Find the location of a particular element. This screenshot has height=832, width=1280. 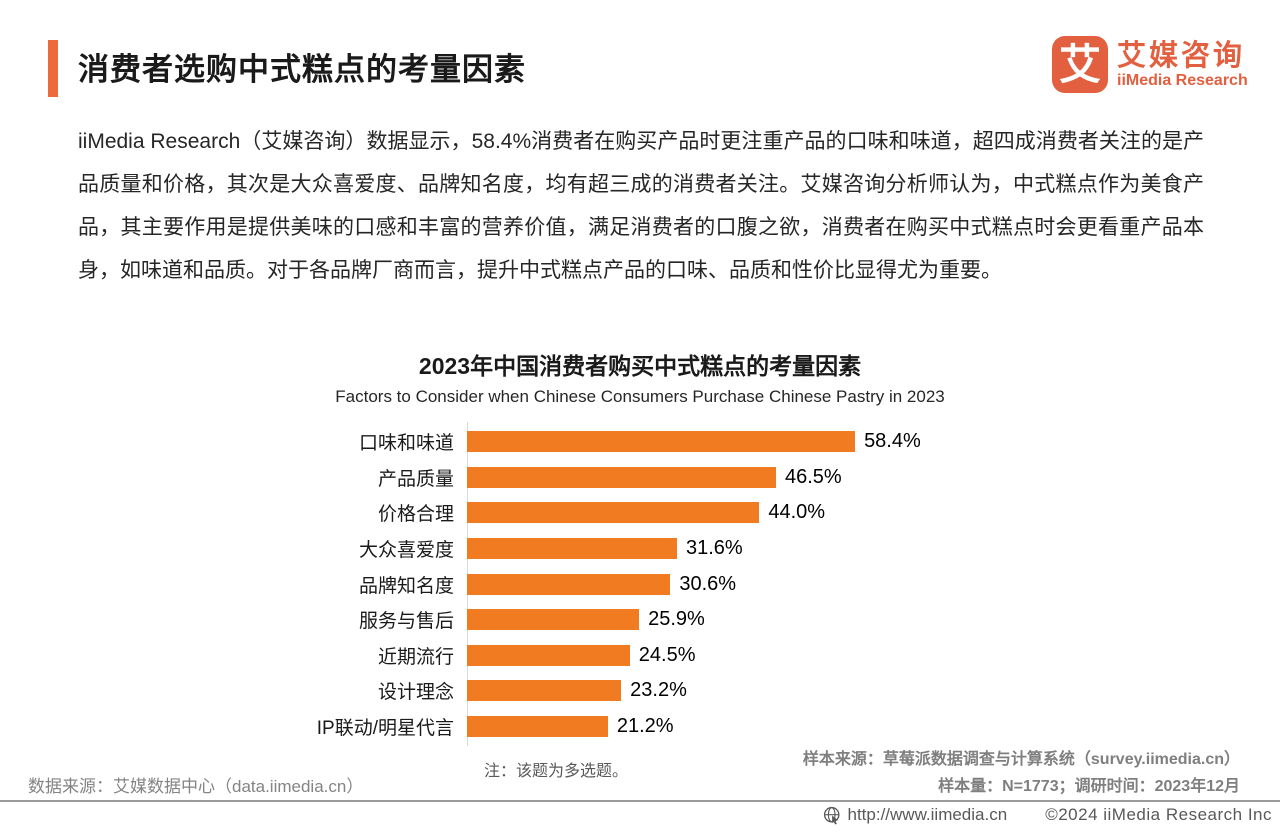

category-label: 大众喜爱度 is located at coordinates (406, 551).